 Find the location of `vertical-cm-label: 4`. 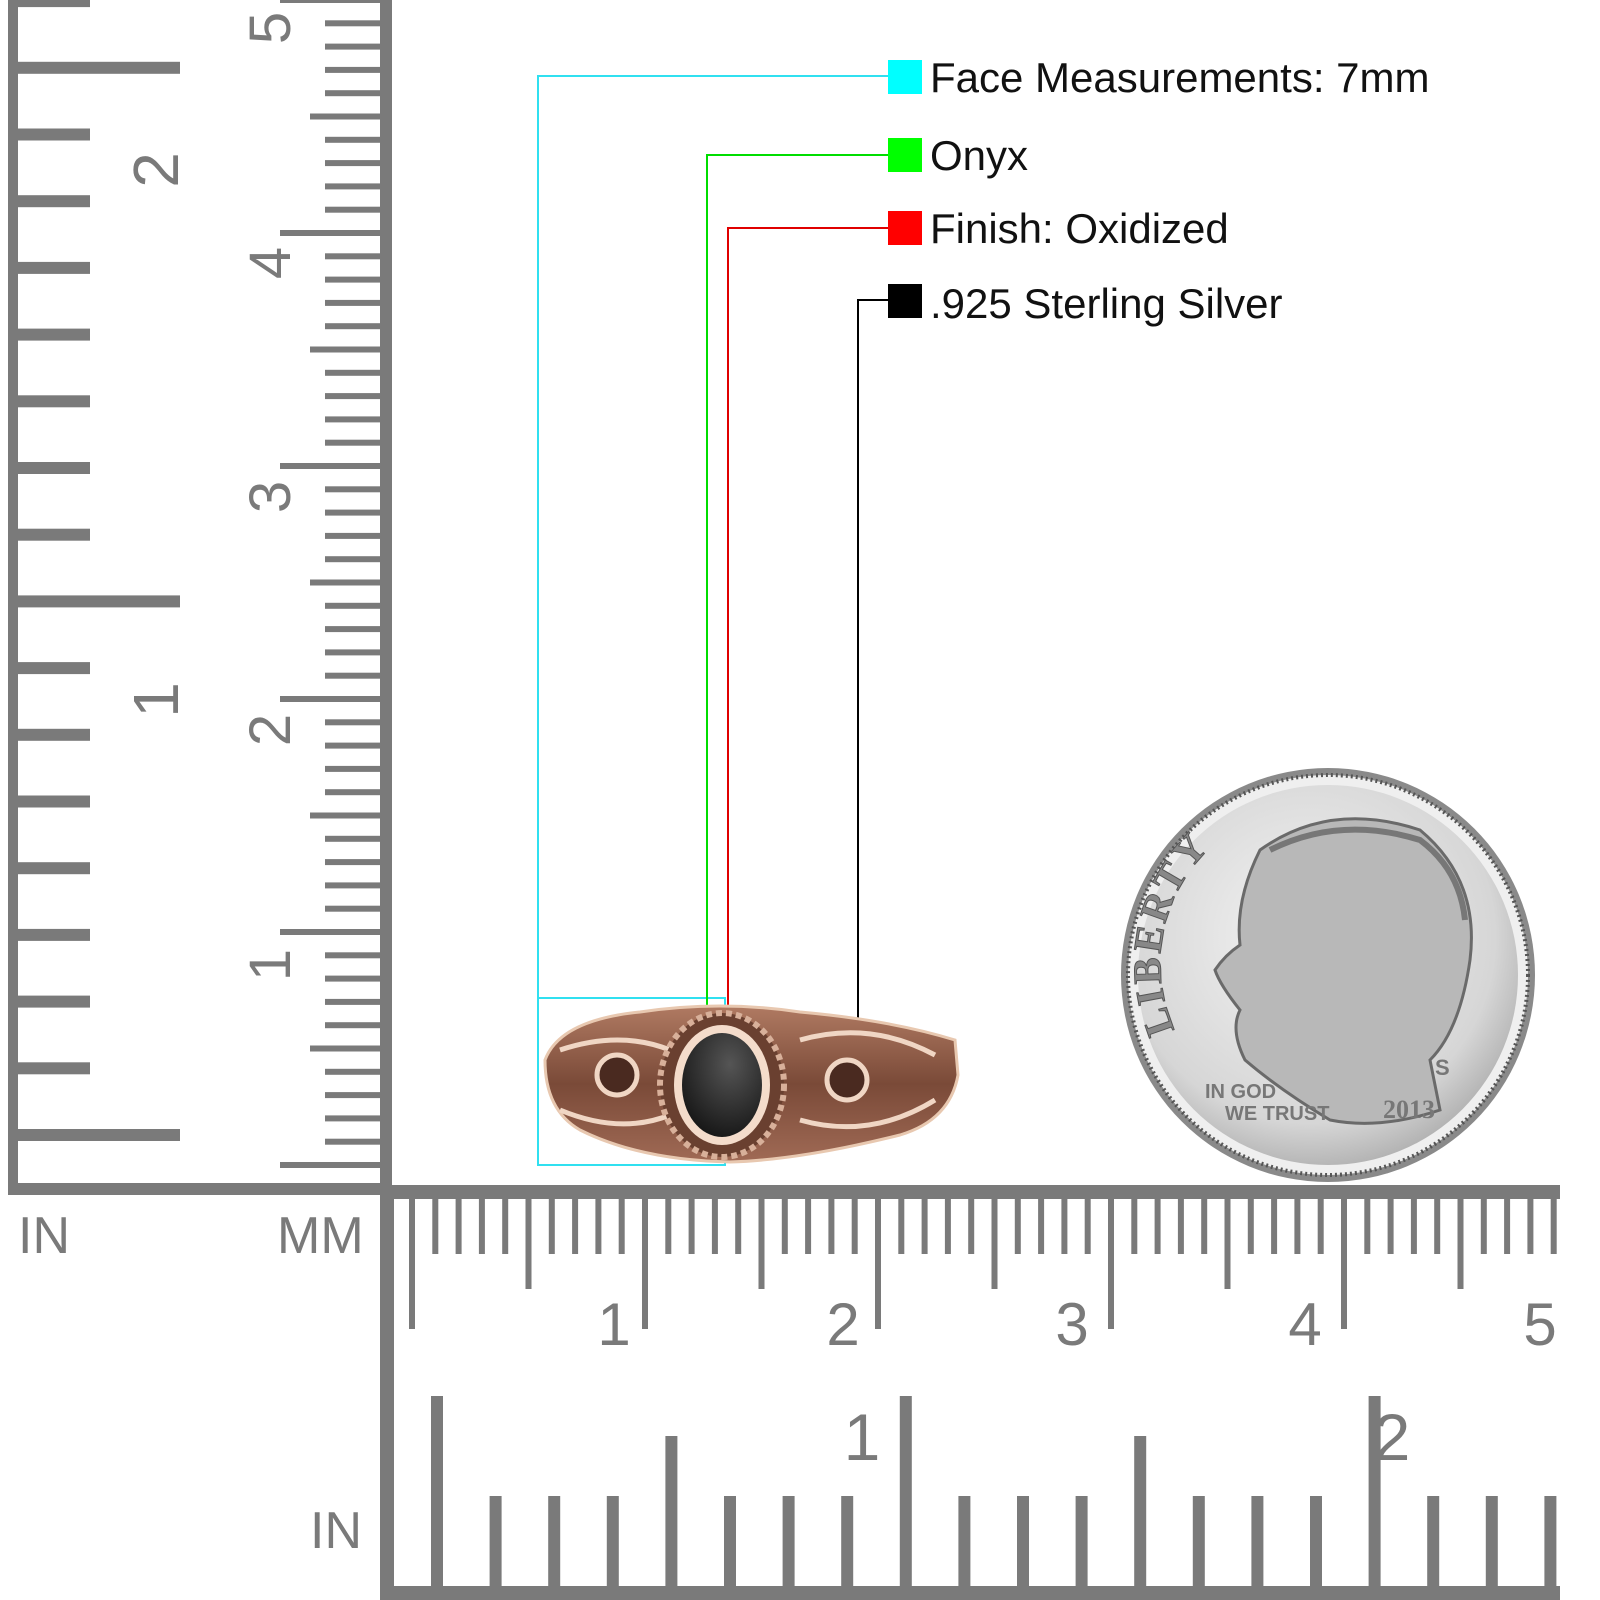

vertical-cm-label: 4 is located at coordinates (270, 263).